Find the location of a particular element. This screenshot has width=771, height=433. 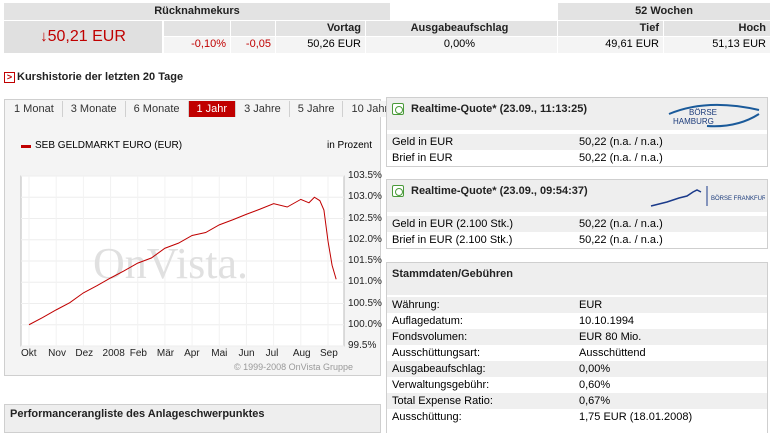

y-tick-label: 103.0% is located at coordinates (365, 197).